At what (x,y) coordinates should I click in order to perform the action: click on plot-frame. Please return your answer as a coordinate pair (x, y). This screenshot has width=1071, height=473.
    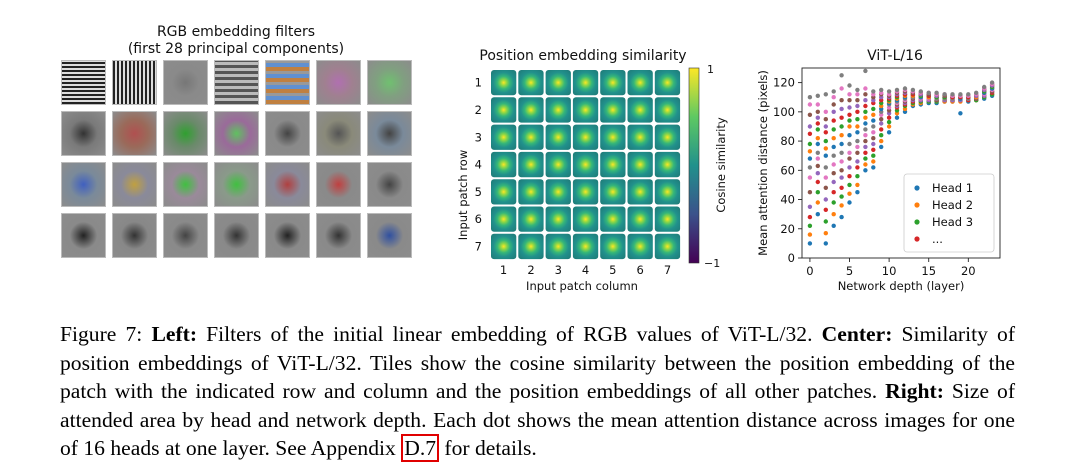
    Looking at the image, I should click on (901, 163).